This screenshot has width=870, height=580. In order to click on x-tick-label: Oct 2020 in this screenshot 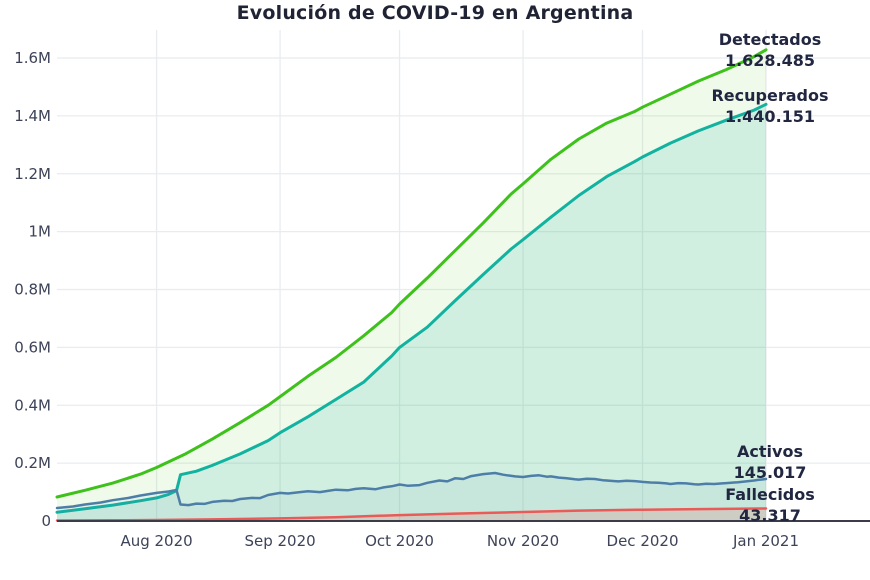, I will do `click(399, 541)`.